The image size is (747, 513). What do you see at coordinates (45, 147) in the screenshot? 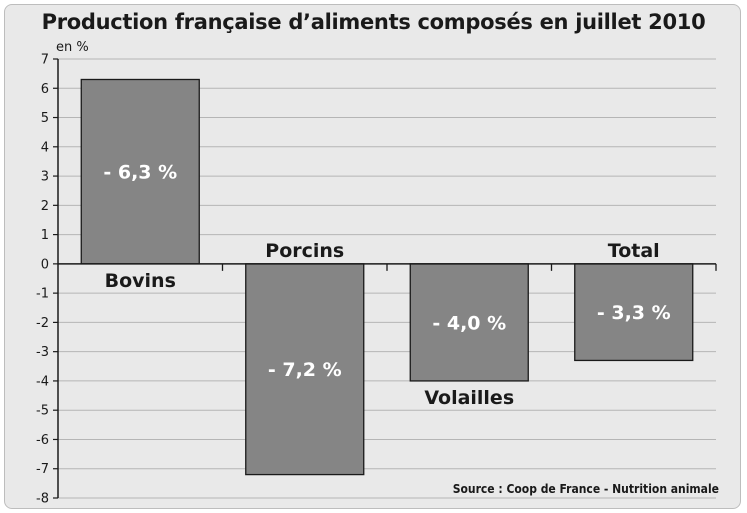
I see `y-tick-label: 4` at bounding box center [45, 147].